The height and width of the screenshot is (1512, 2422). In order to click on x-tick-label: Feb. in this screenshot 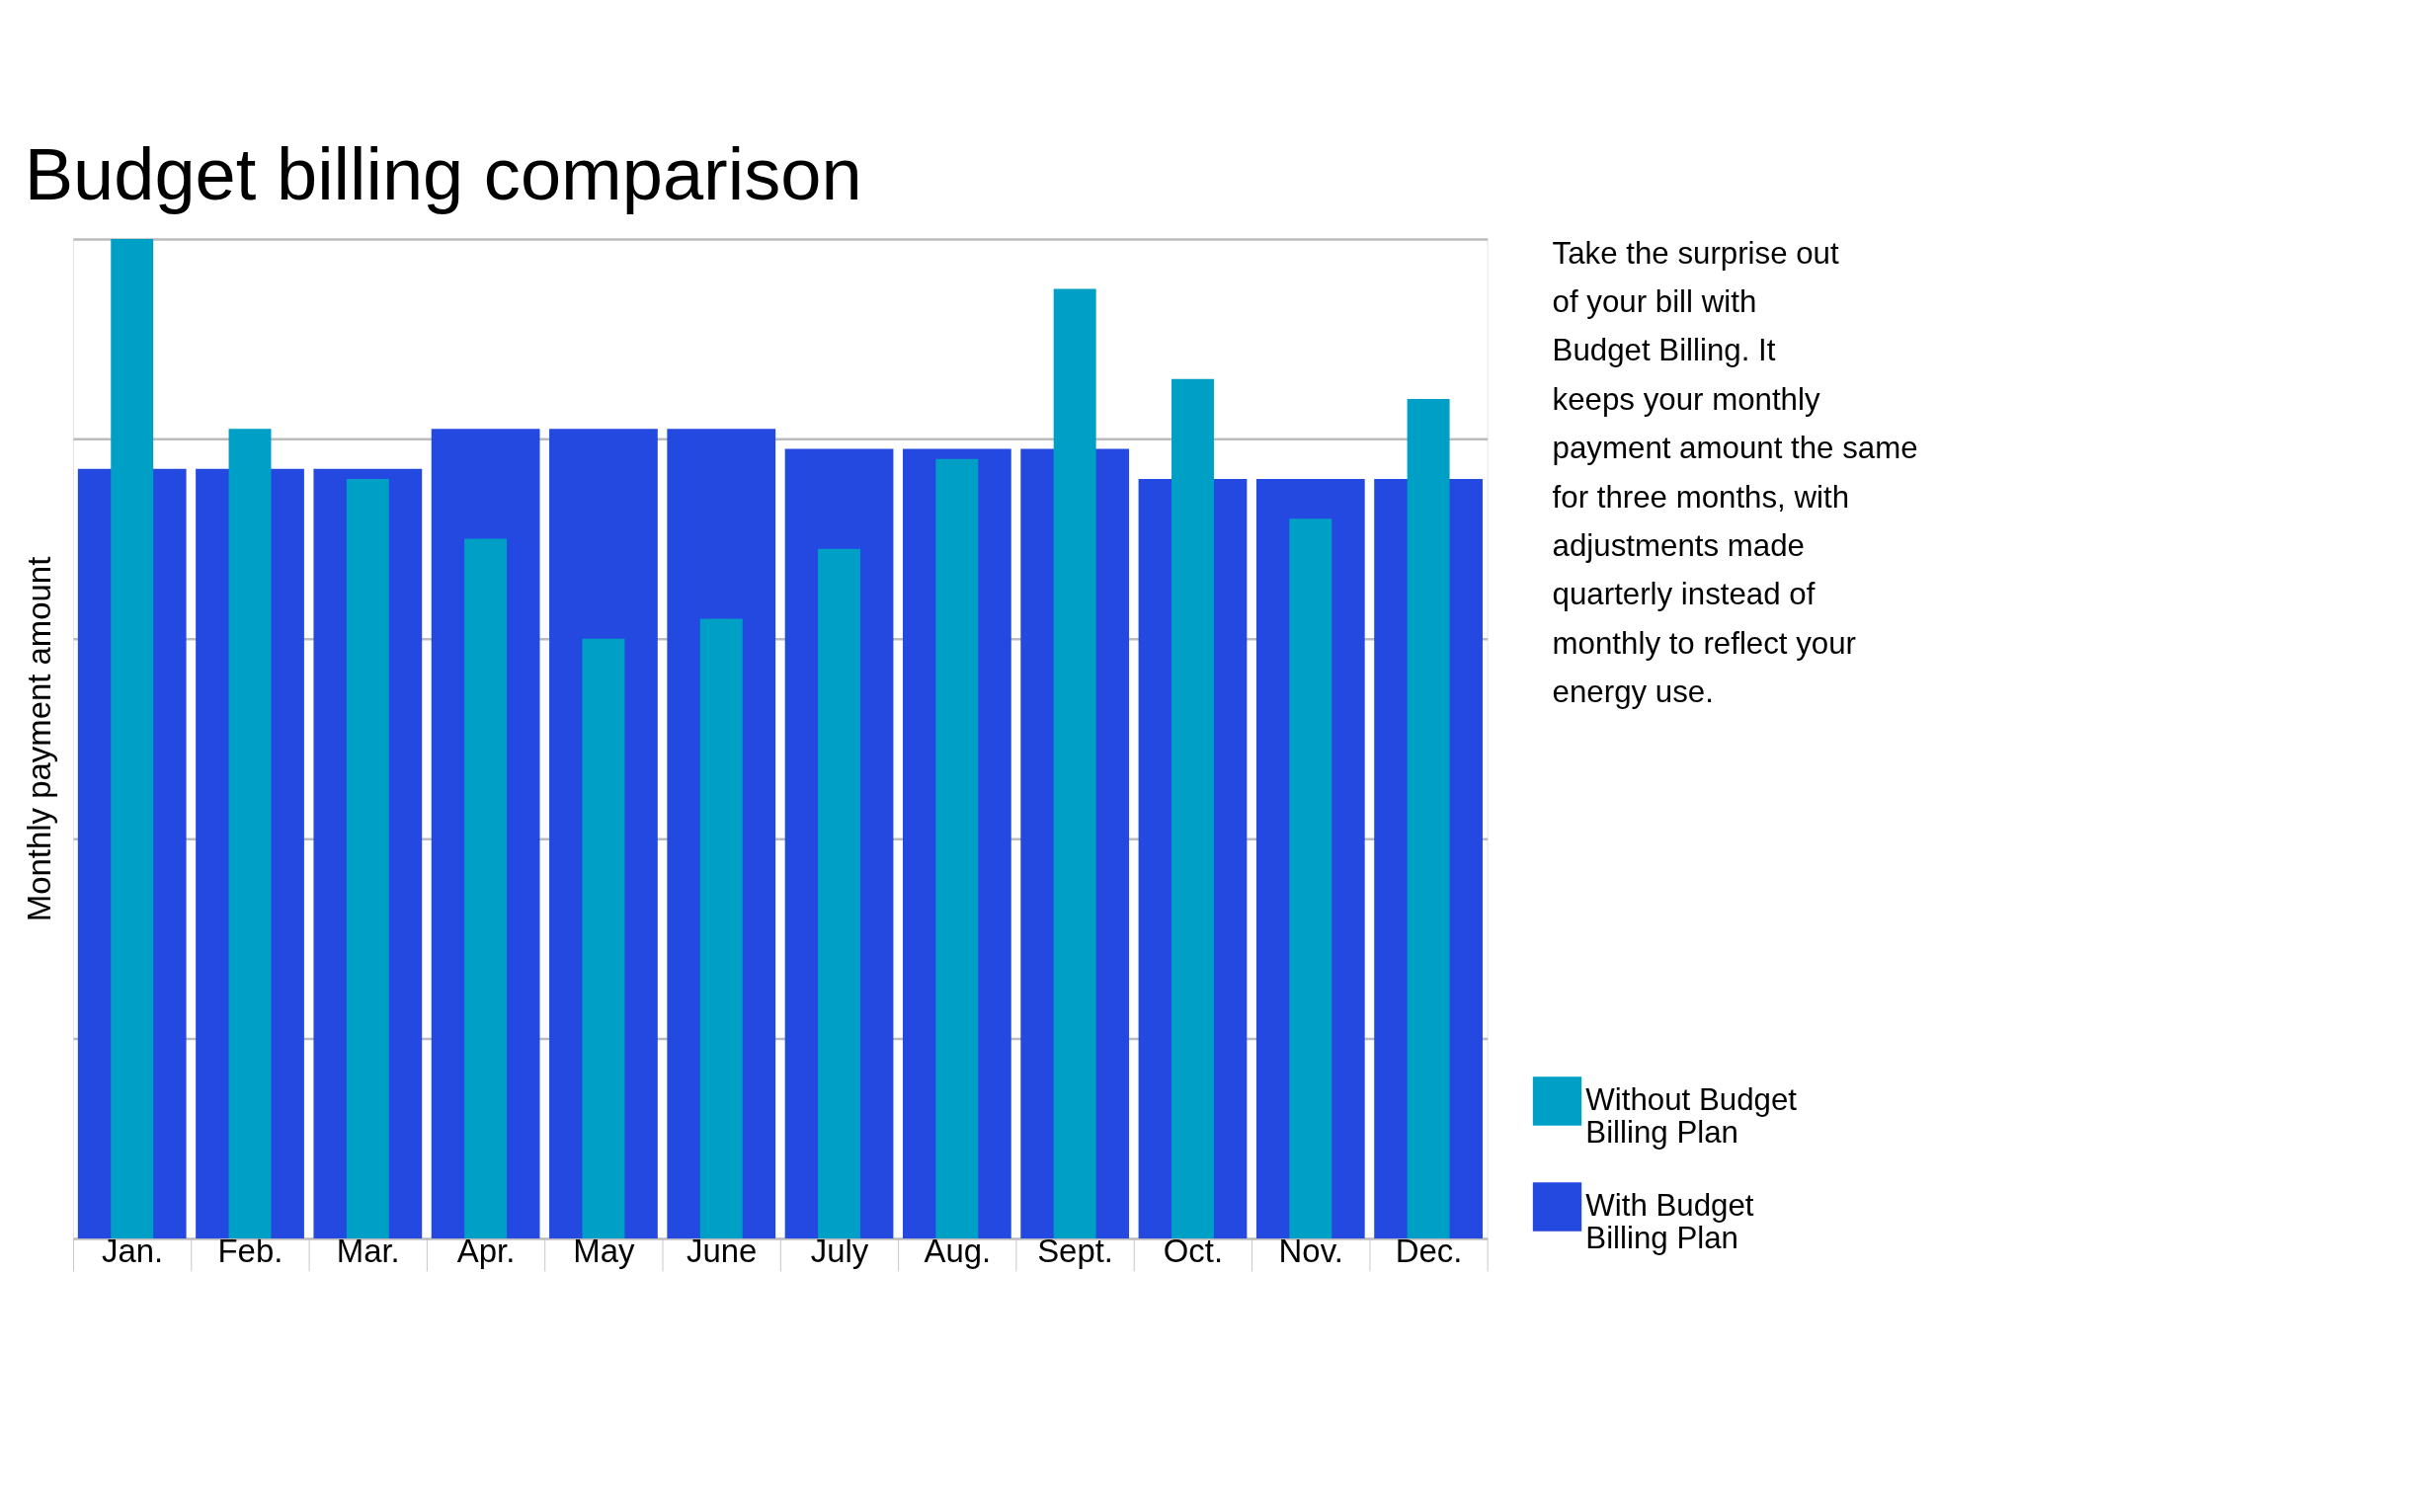, I will do `click(250, 1251)`.